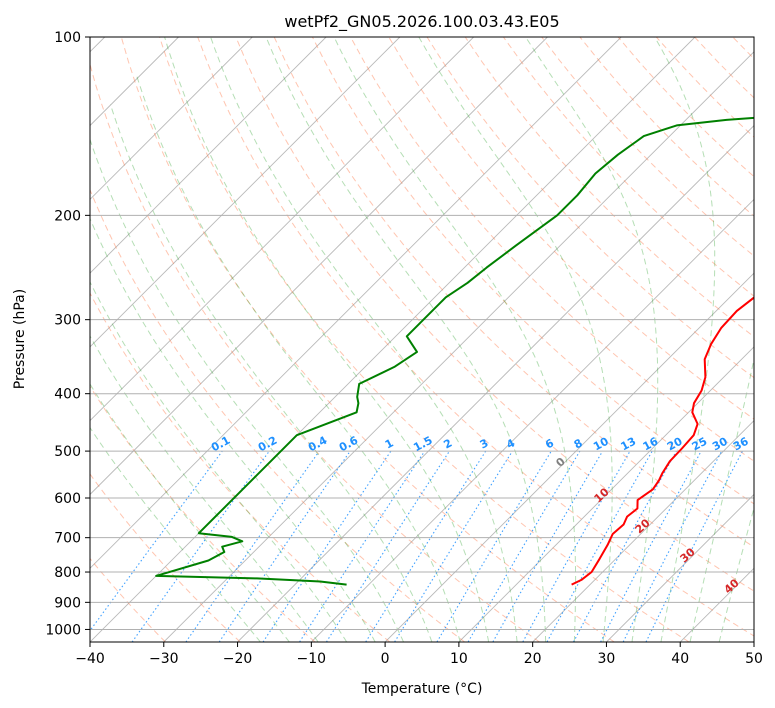 Image resolution: width=775 pixels, height=708 pixels. Describe the element at coordinates (67, 38) in the screenshot. I see `y-tick-label: 100` at that location.